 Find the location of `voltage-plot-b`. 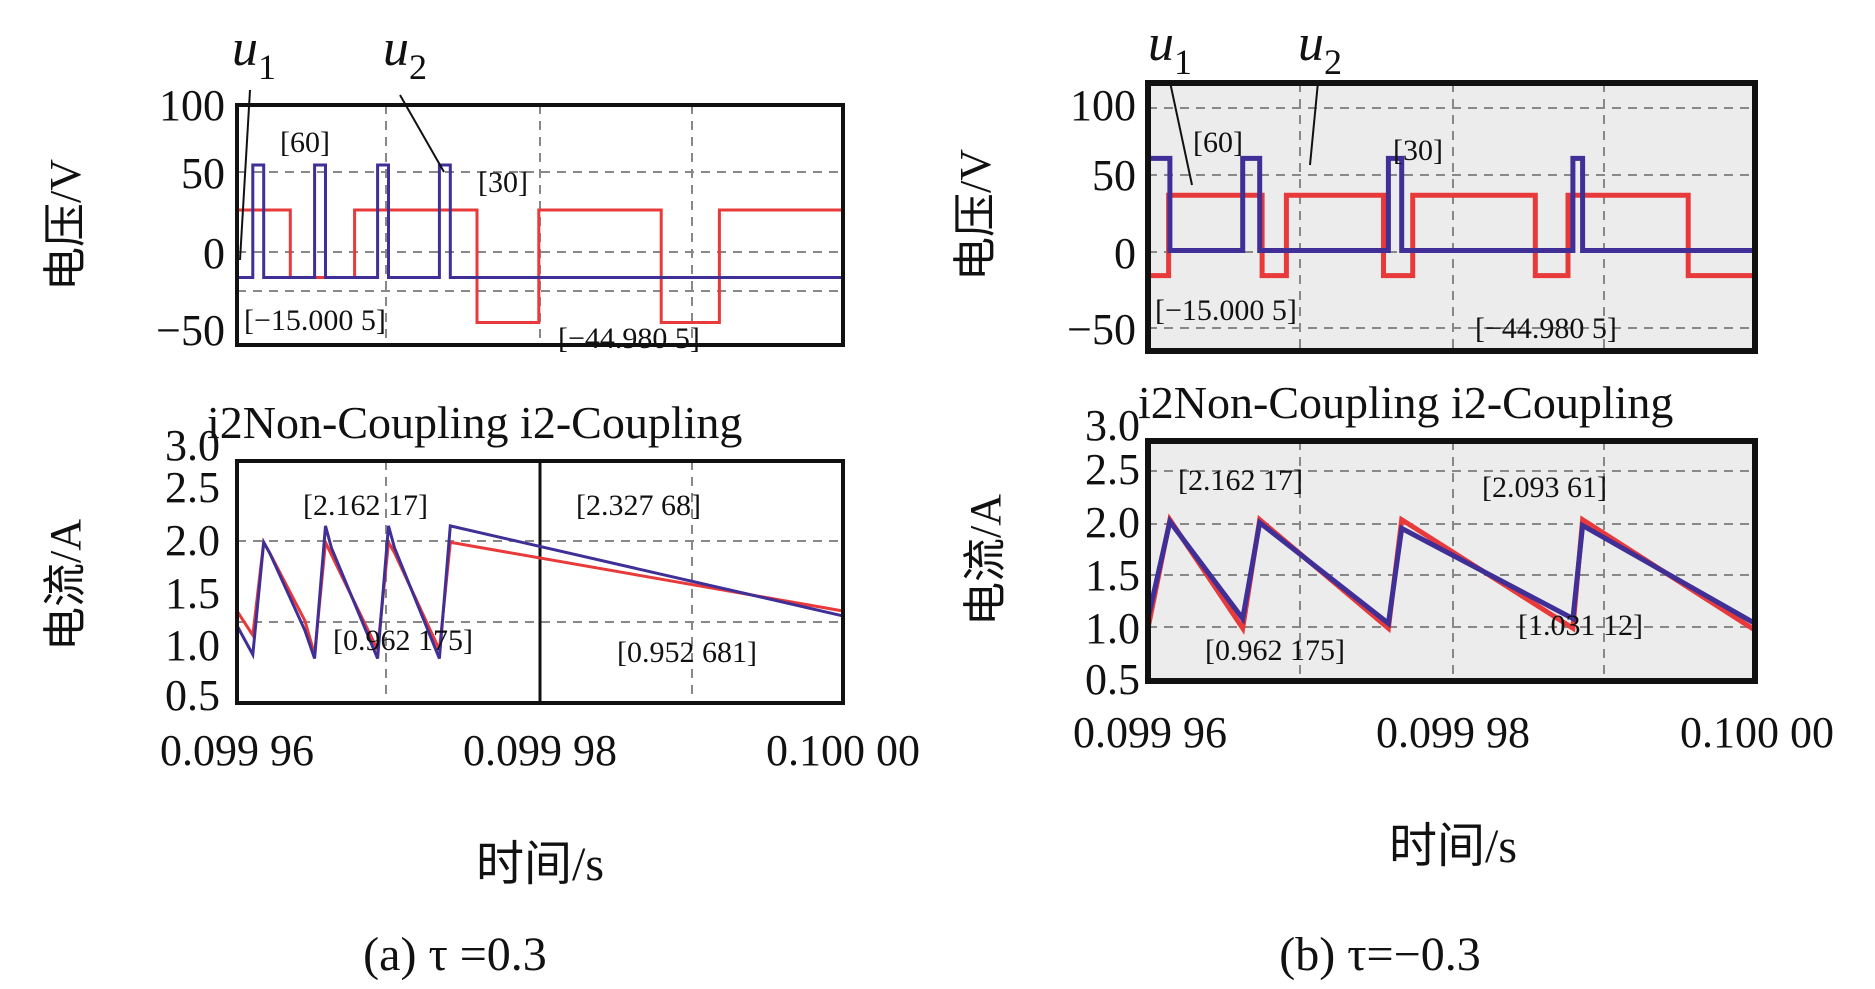

voltage-plot-b is located at coordinates (1451, 217).